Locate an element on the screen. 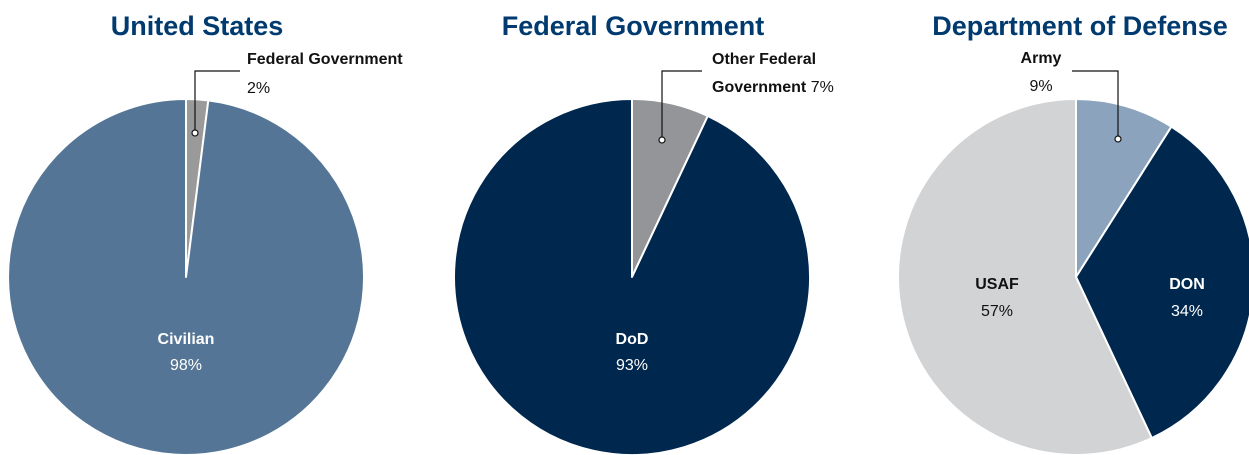  leader-line-army is located at coordinates (1095, 104).